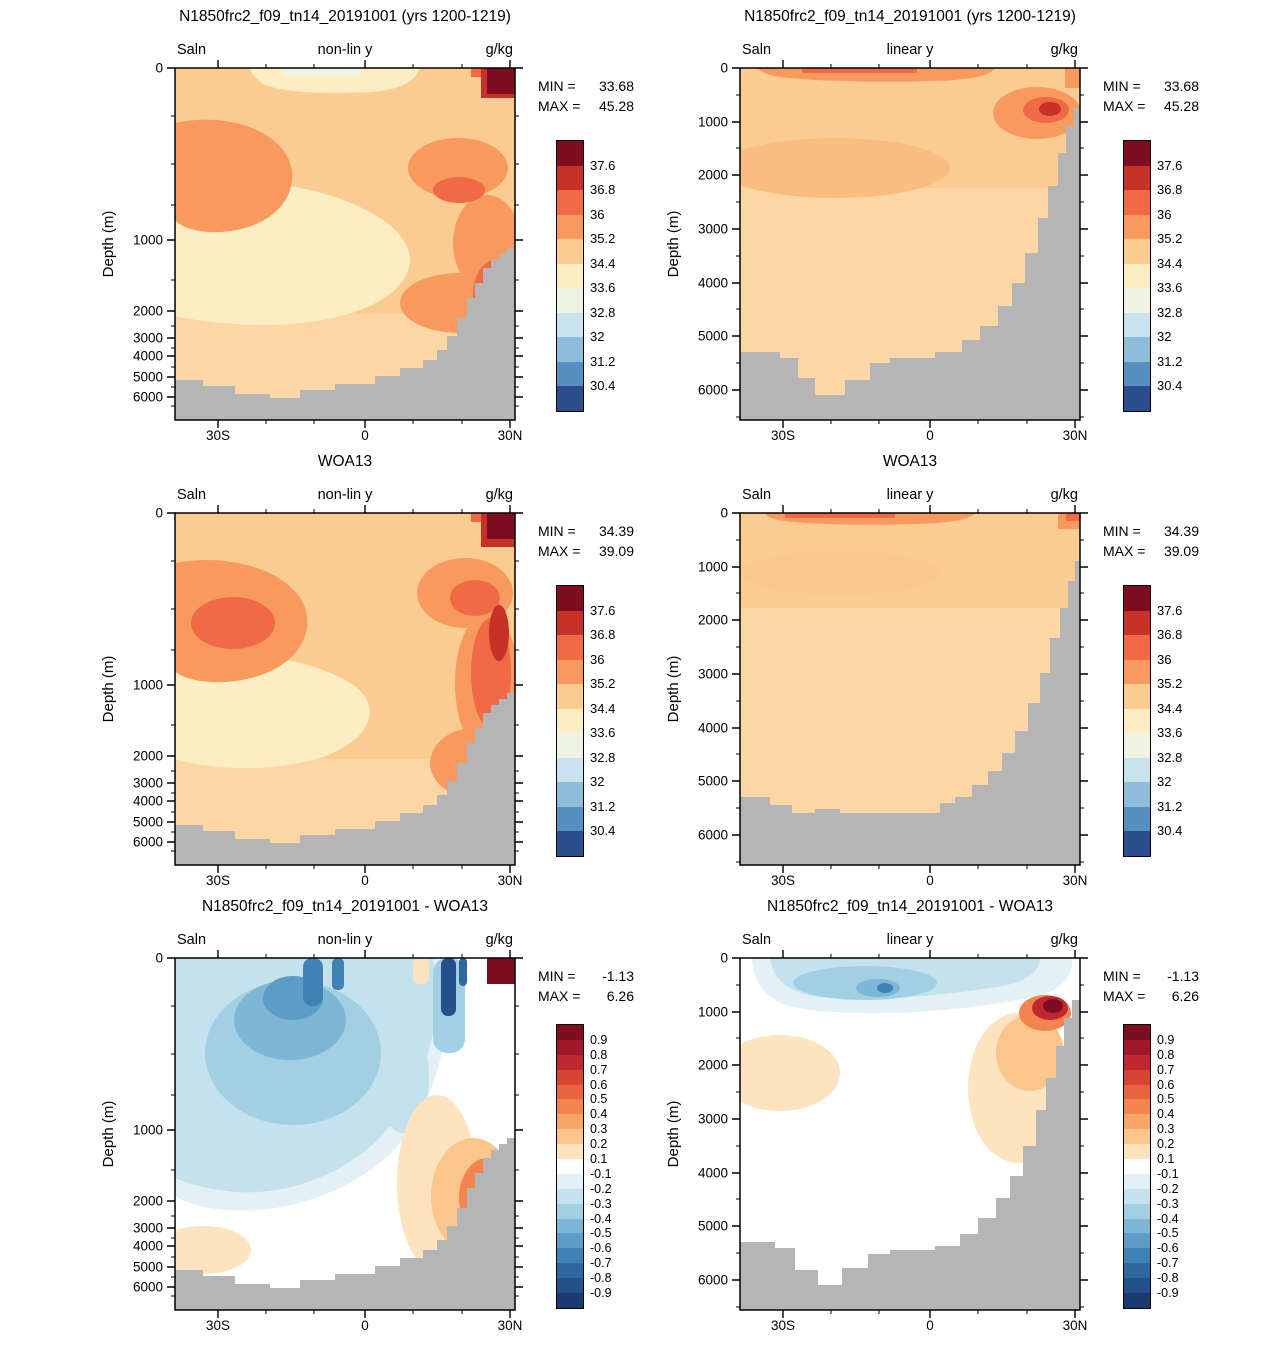  Describe the element at coordinates (603, 288) in the screenshot. I see `colorbar-tick-label: 33.6` at that location.